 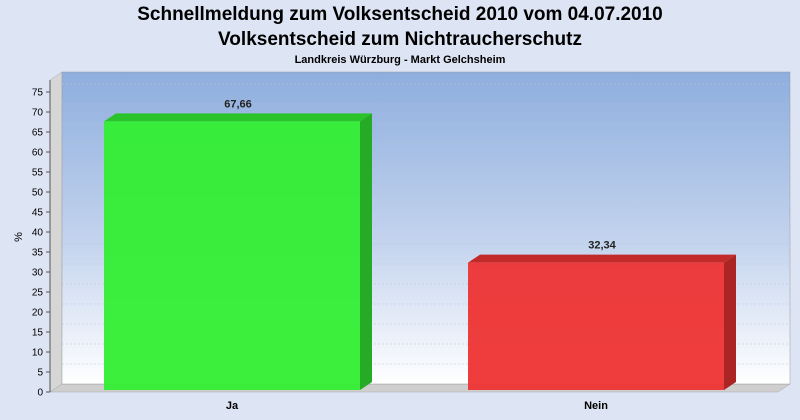 I want to click on chart-region-label: Landkreis Würzburg - Markt Gelchsheim, so click(x=400, y=60).